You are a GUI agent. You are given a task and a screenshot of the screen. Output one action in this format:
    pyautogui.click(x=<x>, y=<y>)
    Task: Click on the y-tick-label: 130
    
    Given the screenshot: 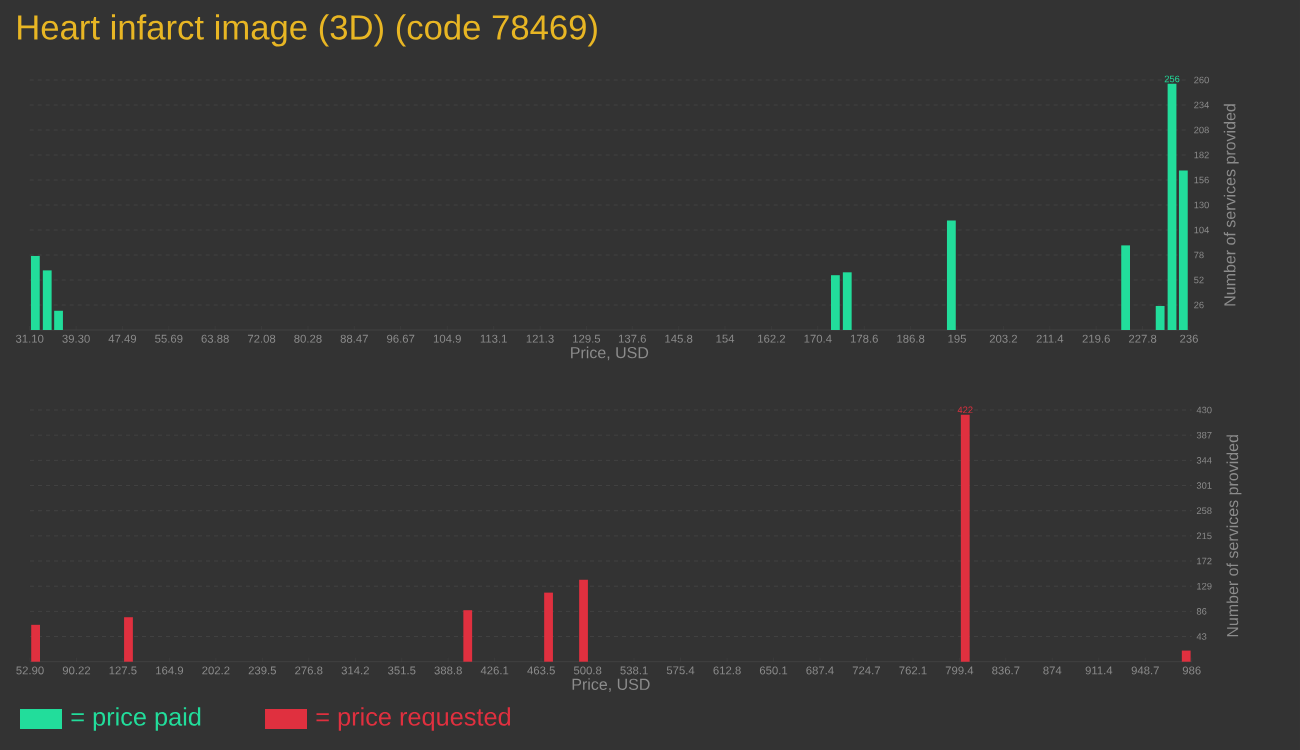 What is the action you would take?
    pyautogui.click(x=1201, y=205)
    